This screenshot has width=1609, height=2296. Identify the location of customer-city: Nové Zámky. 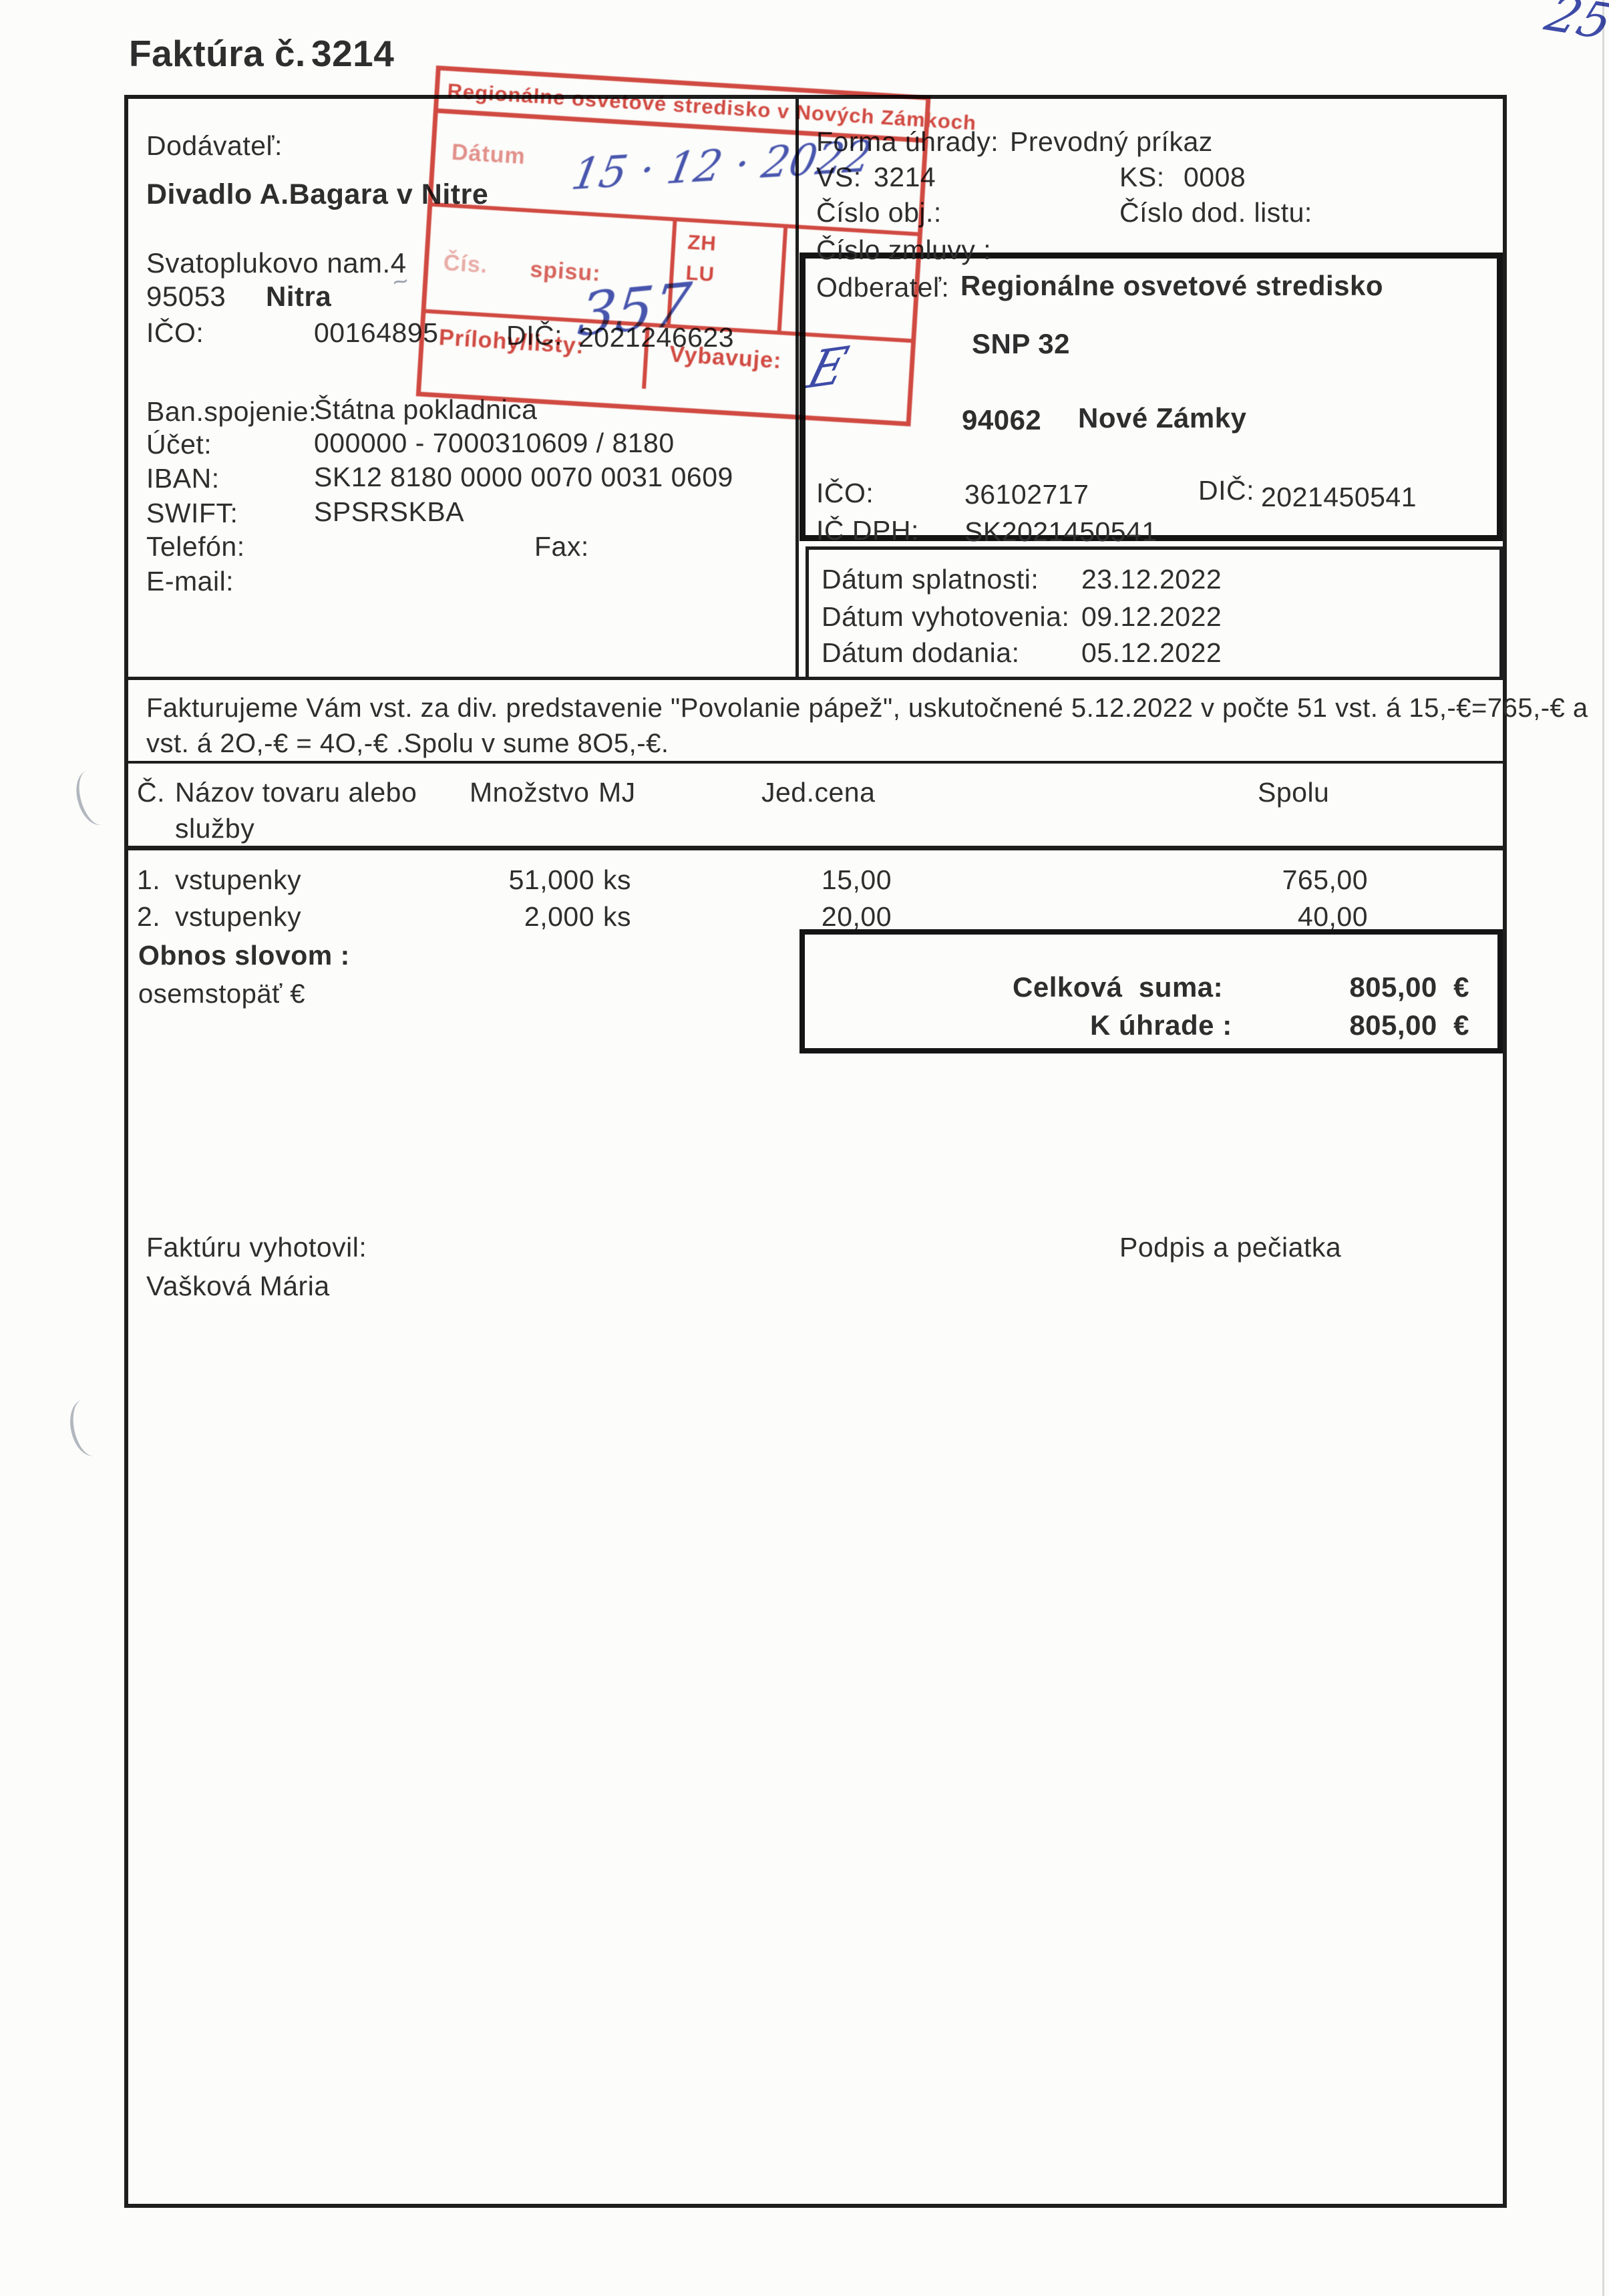
(1162, 418).